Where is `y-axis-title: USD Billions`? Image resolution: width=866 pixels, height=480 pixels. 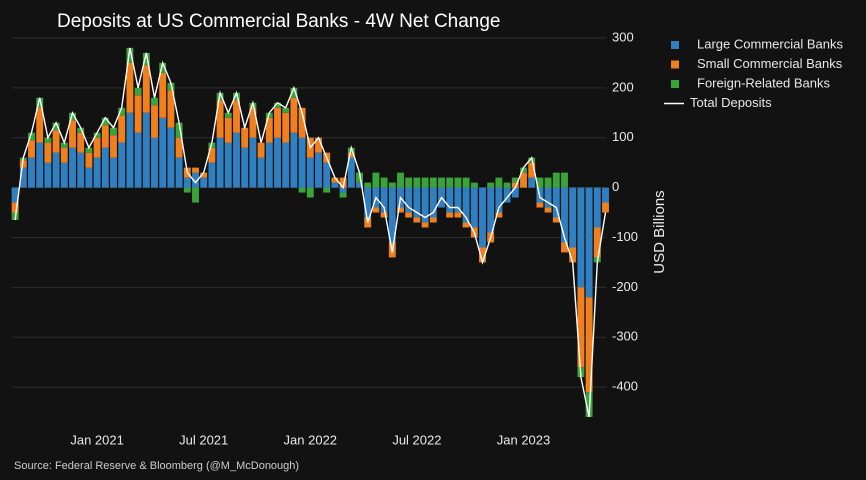 y-axis-title: USD Billions is located at coordinates (659, 231).